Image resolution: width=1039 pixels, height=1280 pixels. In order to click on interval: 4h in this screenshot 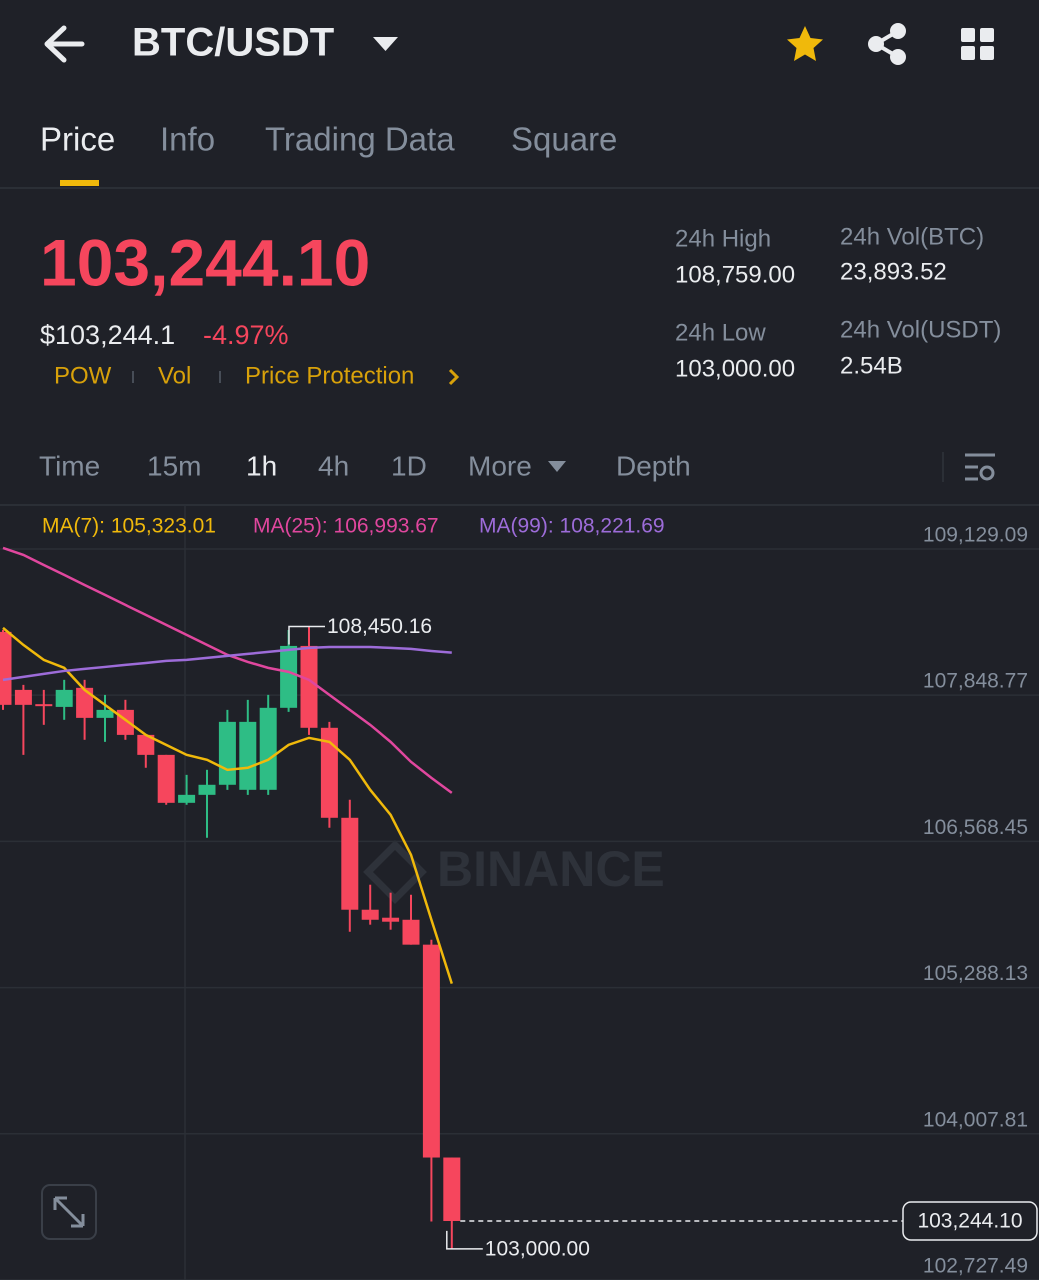, I will do `click(333, 465)`.